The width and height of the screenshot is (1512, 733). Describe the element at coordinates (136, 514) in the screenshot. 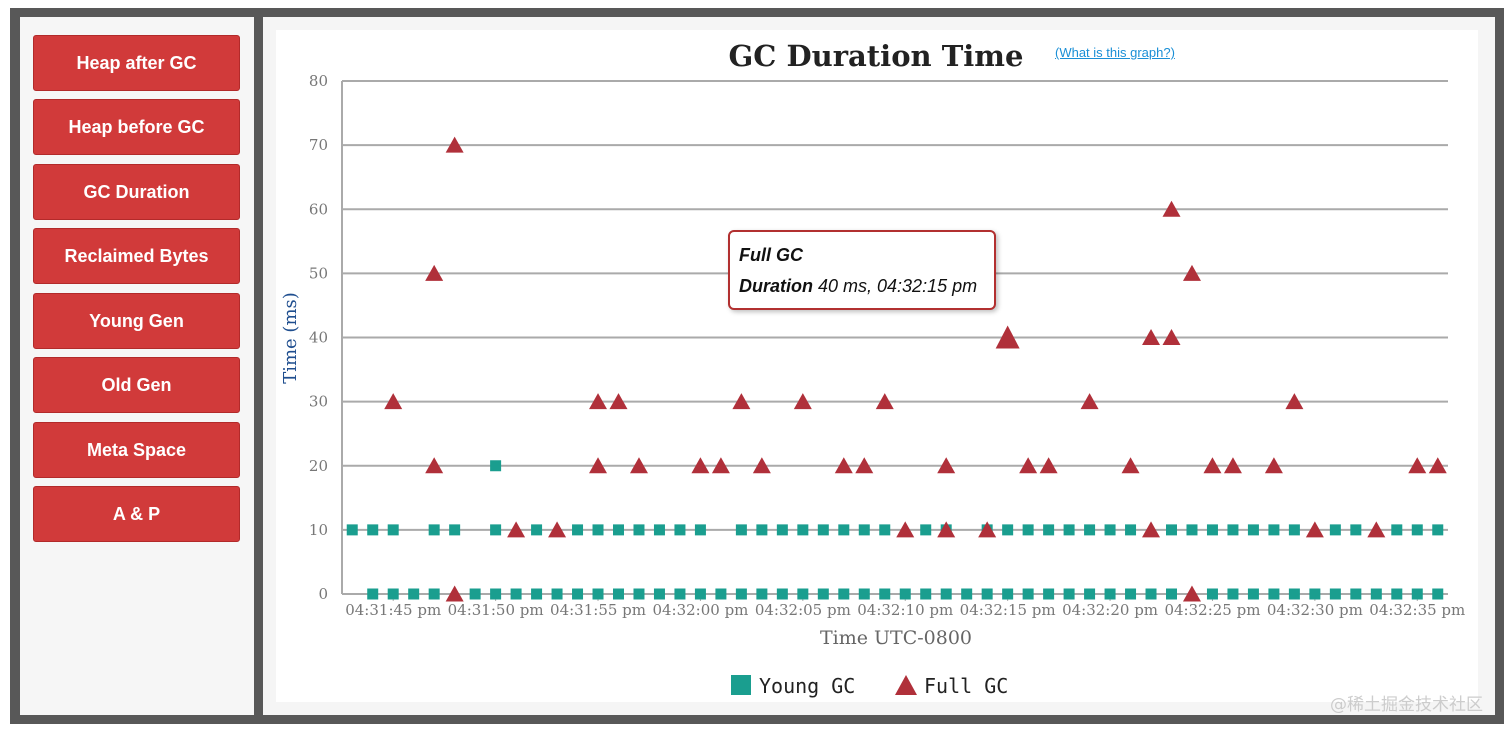

I see `a-and-p-button: A & P` at that location.